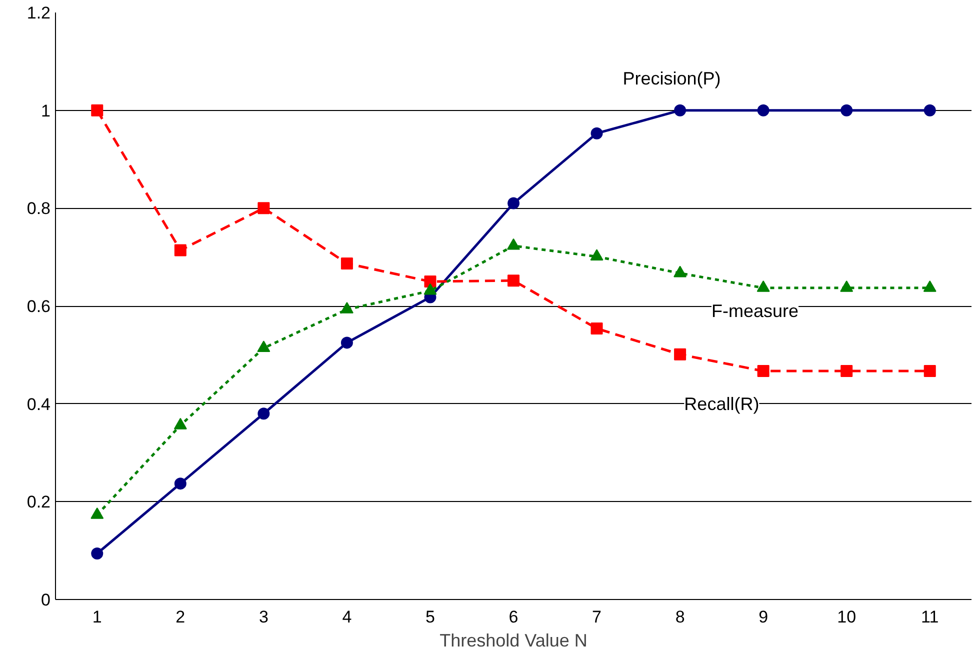  Describe the element at coordinates (513, 617) in the screenshot. I see `x-tick-label: 6` at that location.